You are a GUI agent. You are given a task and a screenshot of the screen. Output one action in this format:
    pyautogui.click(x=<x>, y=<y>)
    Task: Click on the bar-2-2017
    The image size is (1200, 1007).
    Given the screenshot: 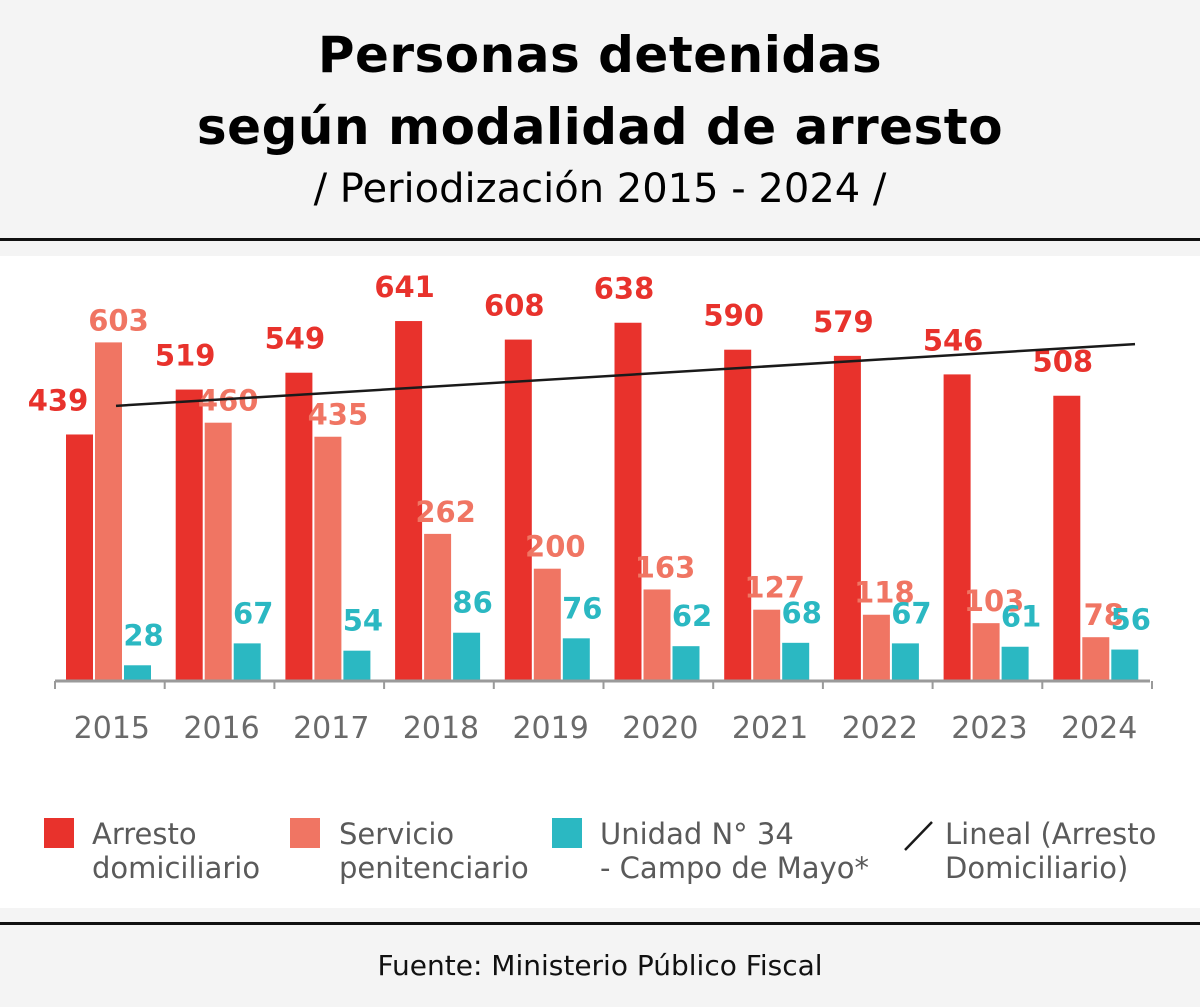 What is the action you would take?
    pyautogui.click(x=357, y=665)
    